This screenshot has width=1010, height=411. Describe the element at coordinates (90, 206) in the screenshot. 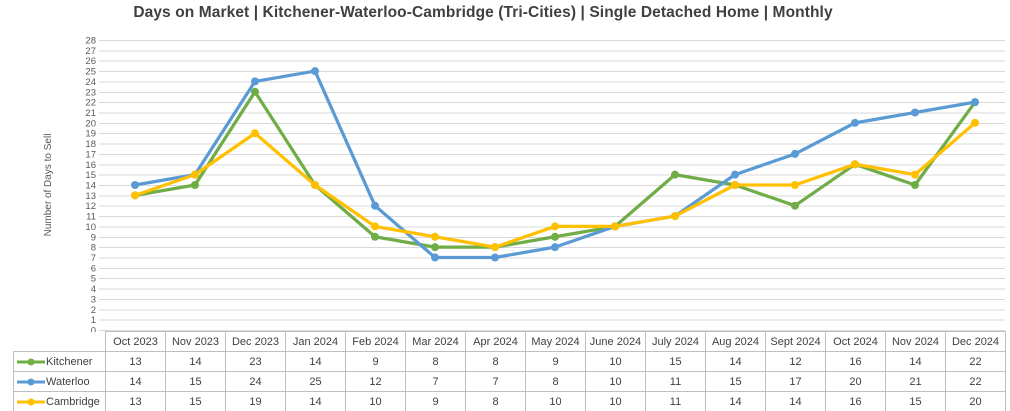

I see `y-axis-tick-label: 12` at that location.